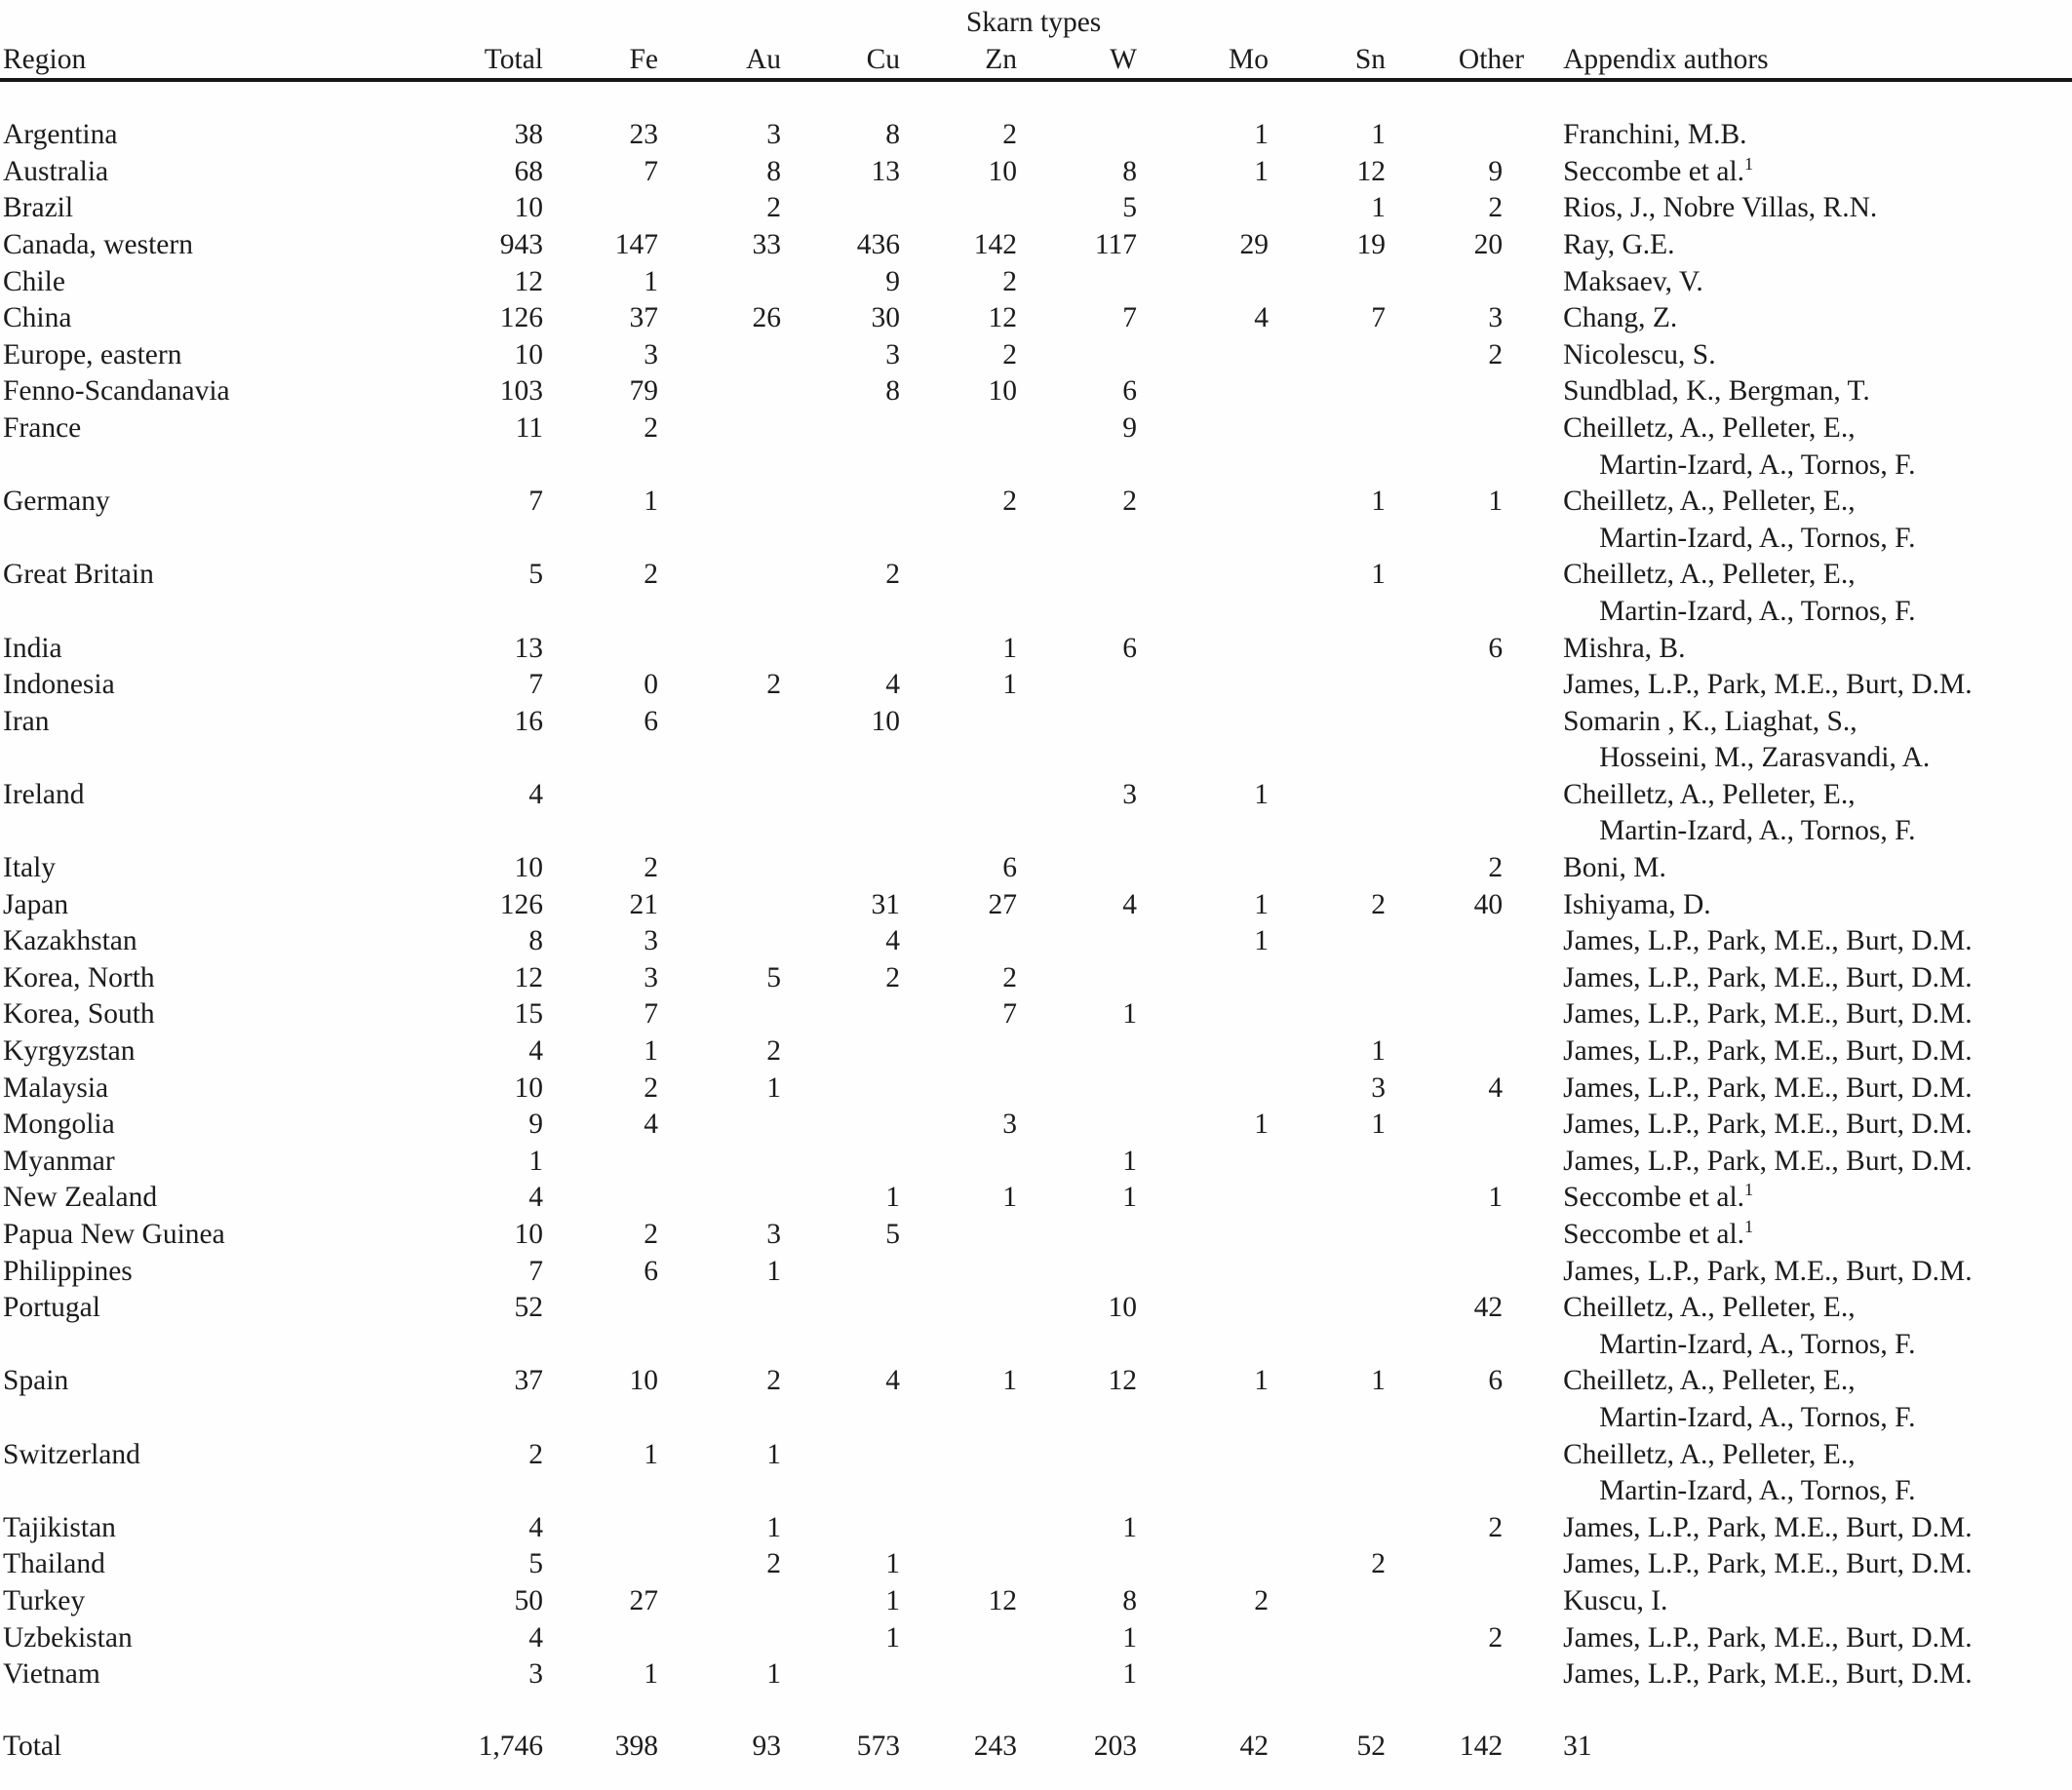  What do you see at coordinates (1033, 22) in the screenshot?
I see `skarn-types-group-header: Skarn types` at bounding box center [1033, 22].